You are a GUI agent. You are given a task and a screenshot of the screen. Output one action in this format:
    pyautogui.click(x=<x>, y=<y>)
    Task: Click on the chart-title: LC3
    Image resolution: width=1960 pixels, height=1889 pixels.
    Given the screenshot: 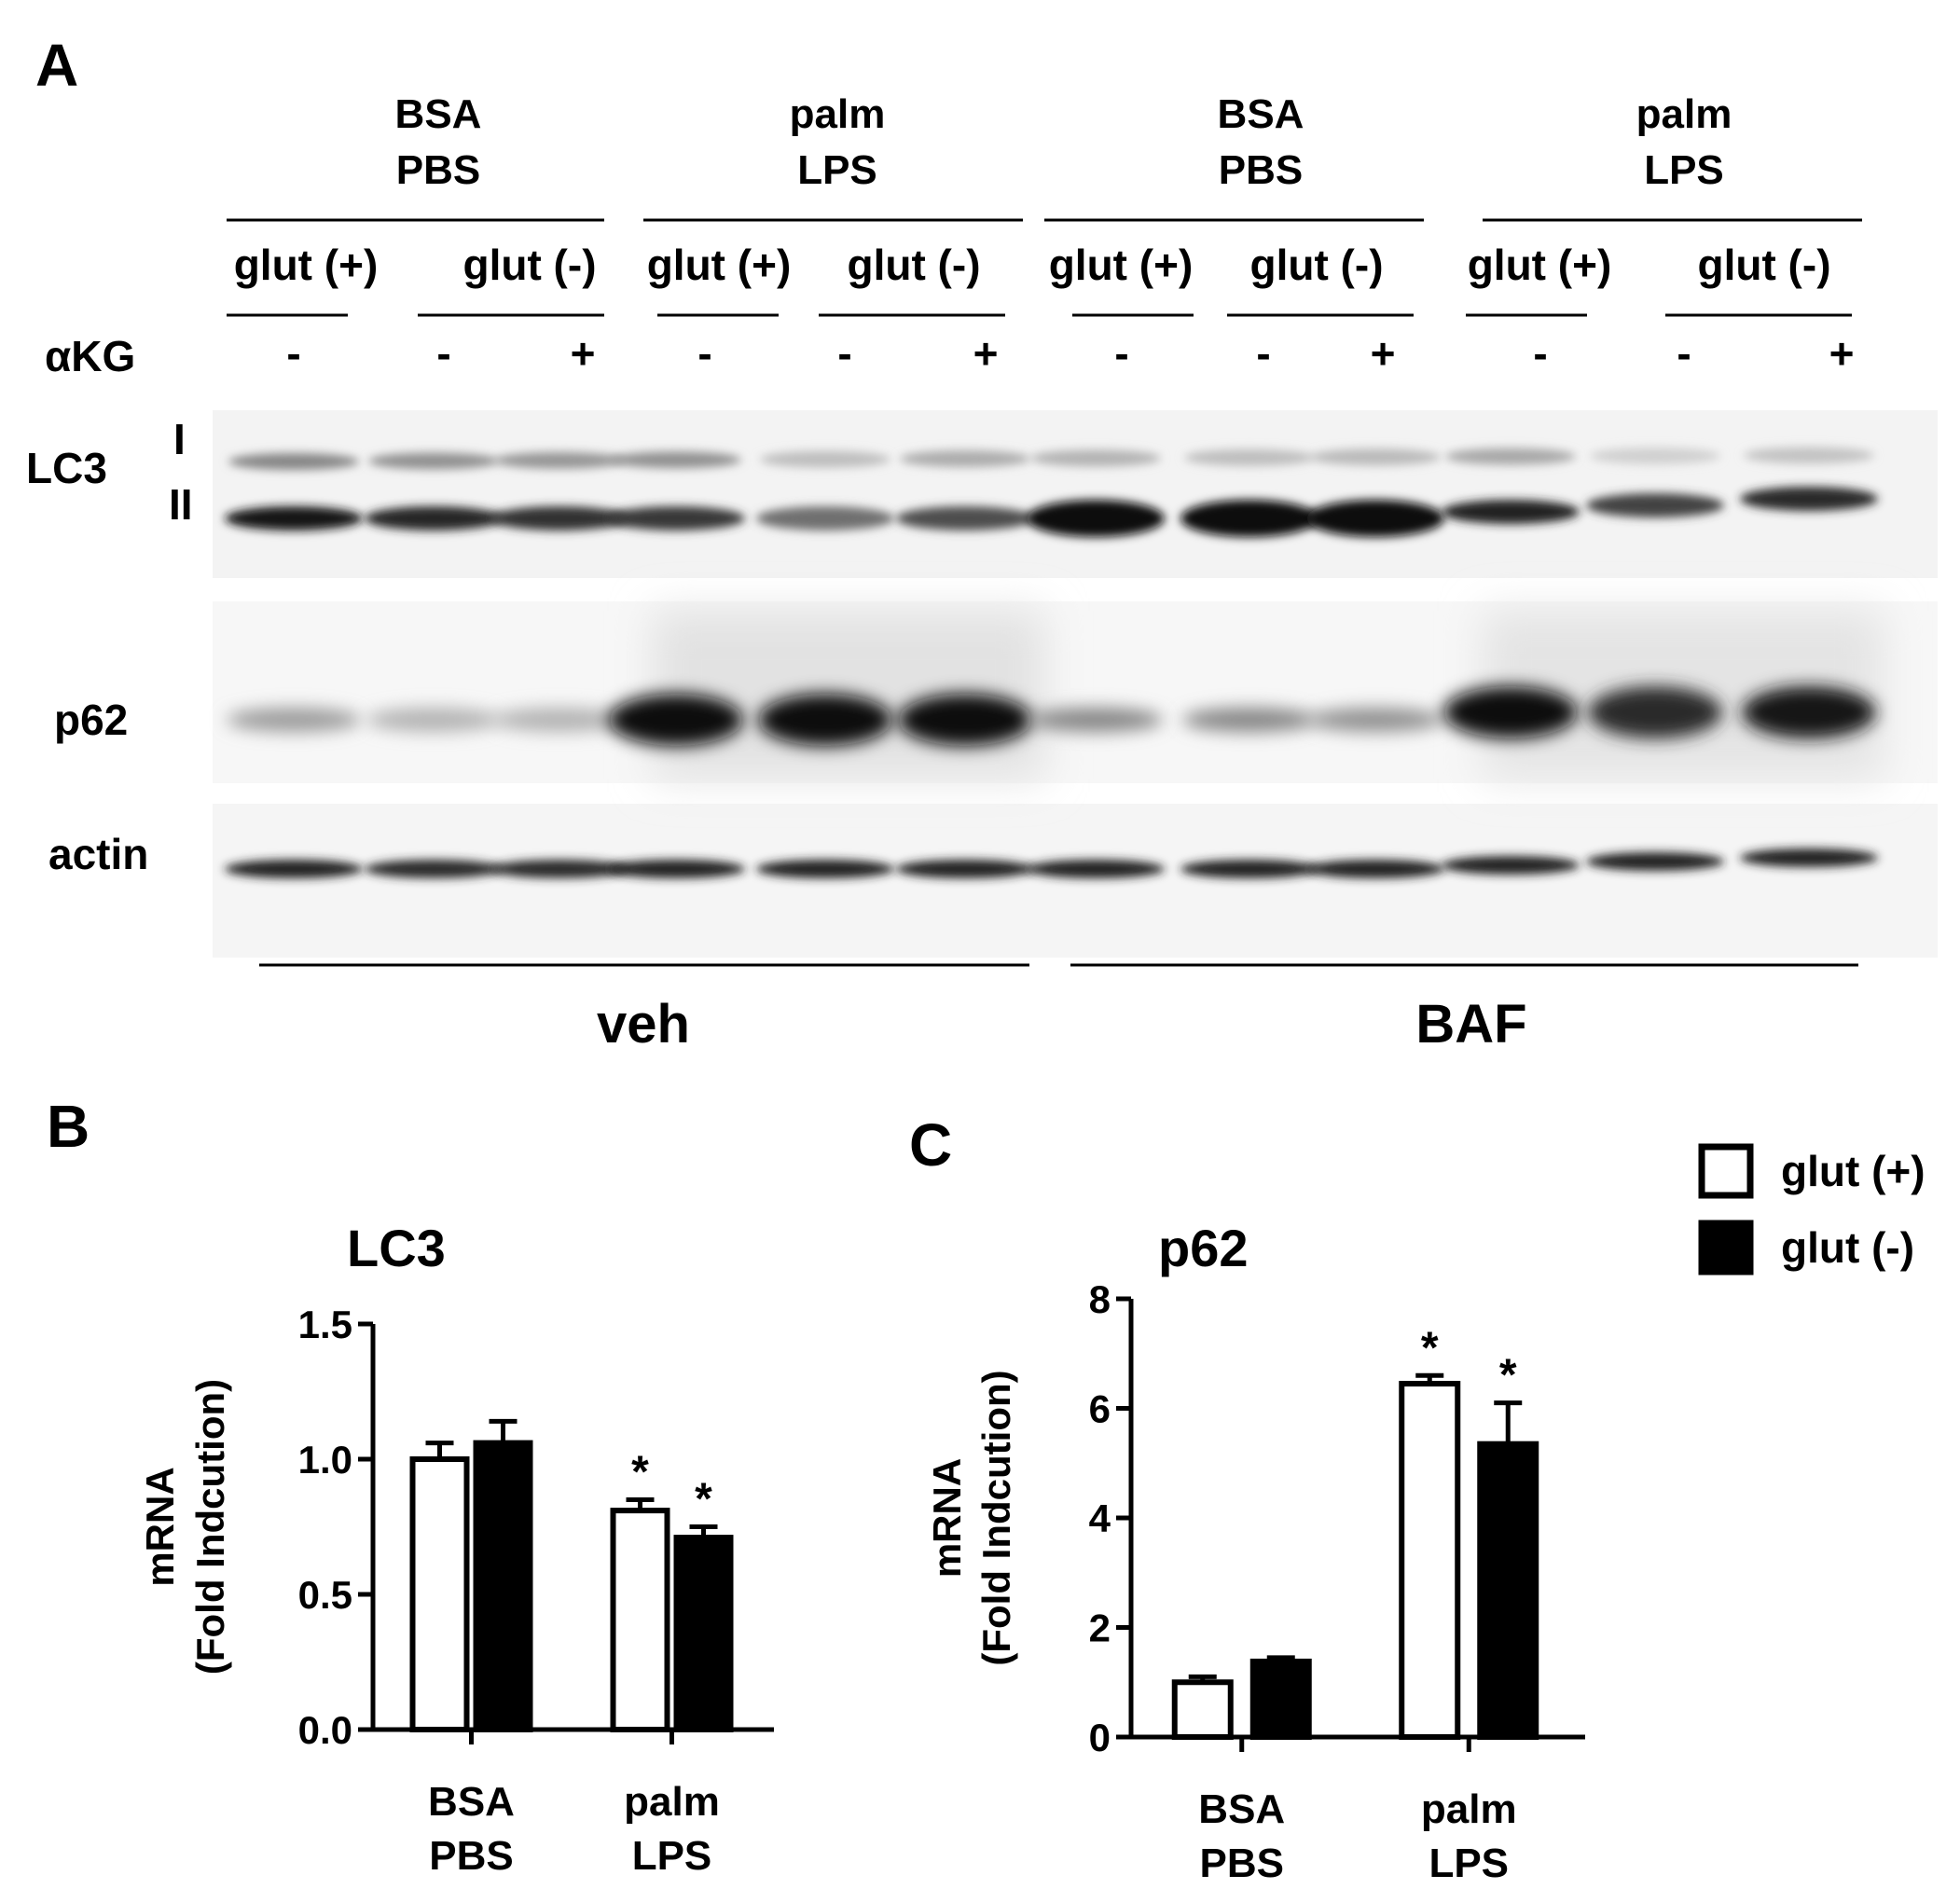 What is the action you would take?
    pyautogui.click(x=397, y=1248)
    